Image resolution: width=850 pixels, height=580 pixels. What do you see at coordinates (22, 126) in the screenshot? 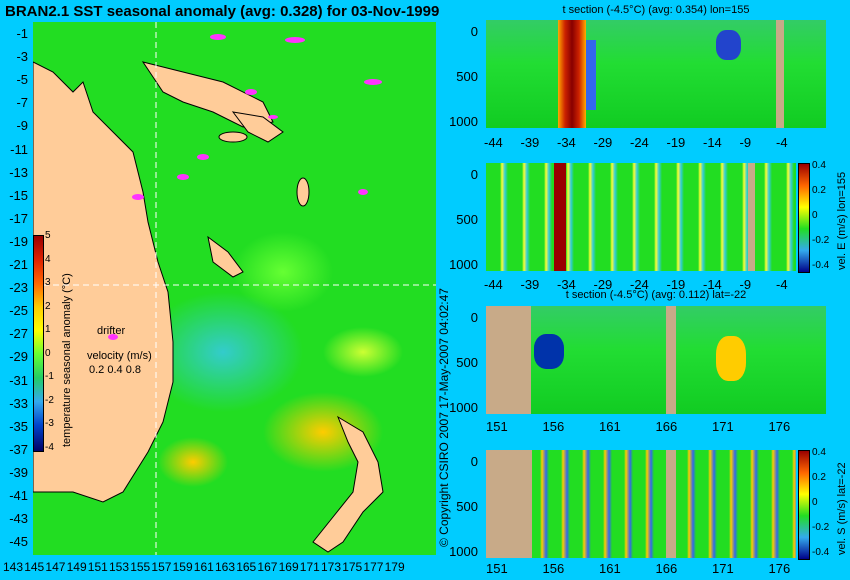
I see `map-y-tick-label: -9` at bounding box center [22, 126].